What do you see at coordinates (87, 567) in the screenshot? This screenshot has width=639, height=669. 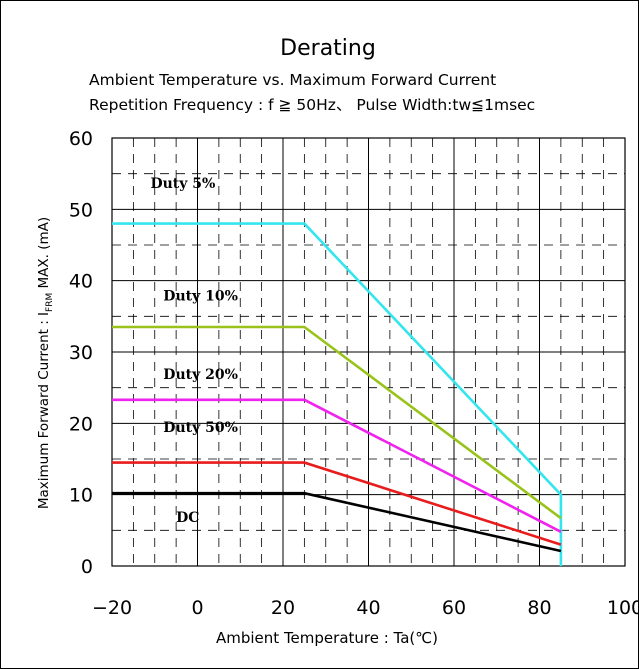 I see `y-tick-label: 0` at bounding box center [87, 567].